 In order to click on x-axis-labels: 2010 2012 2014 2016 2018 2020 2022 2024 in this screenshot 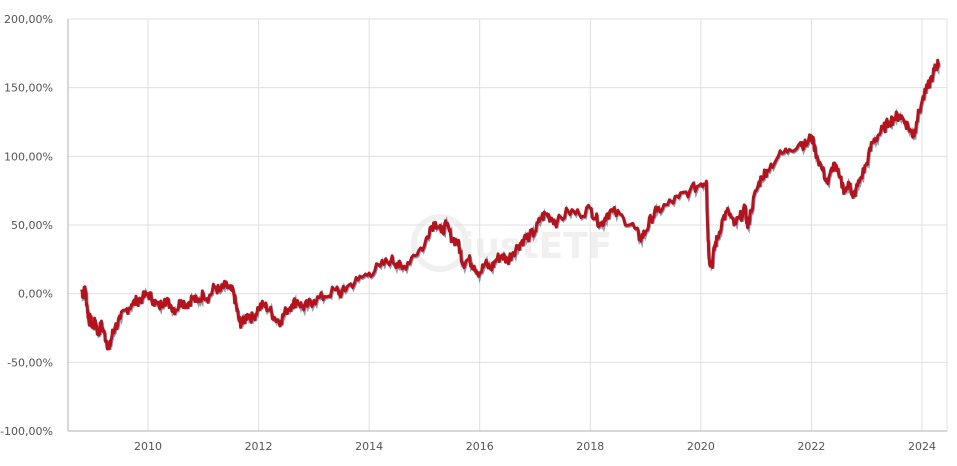, I will do `click(535, 446)`.